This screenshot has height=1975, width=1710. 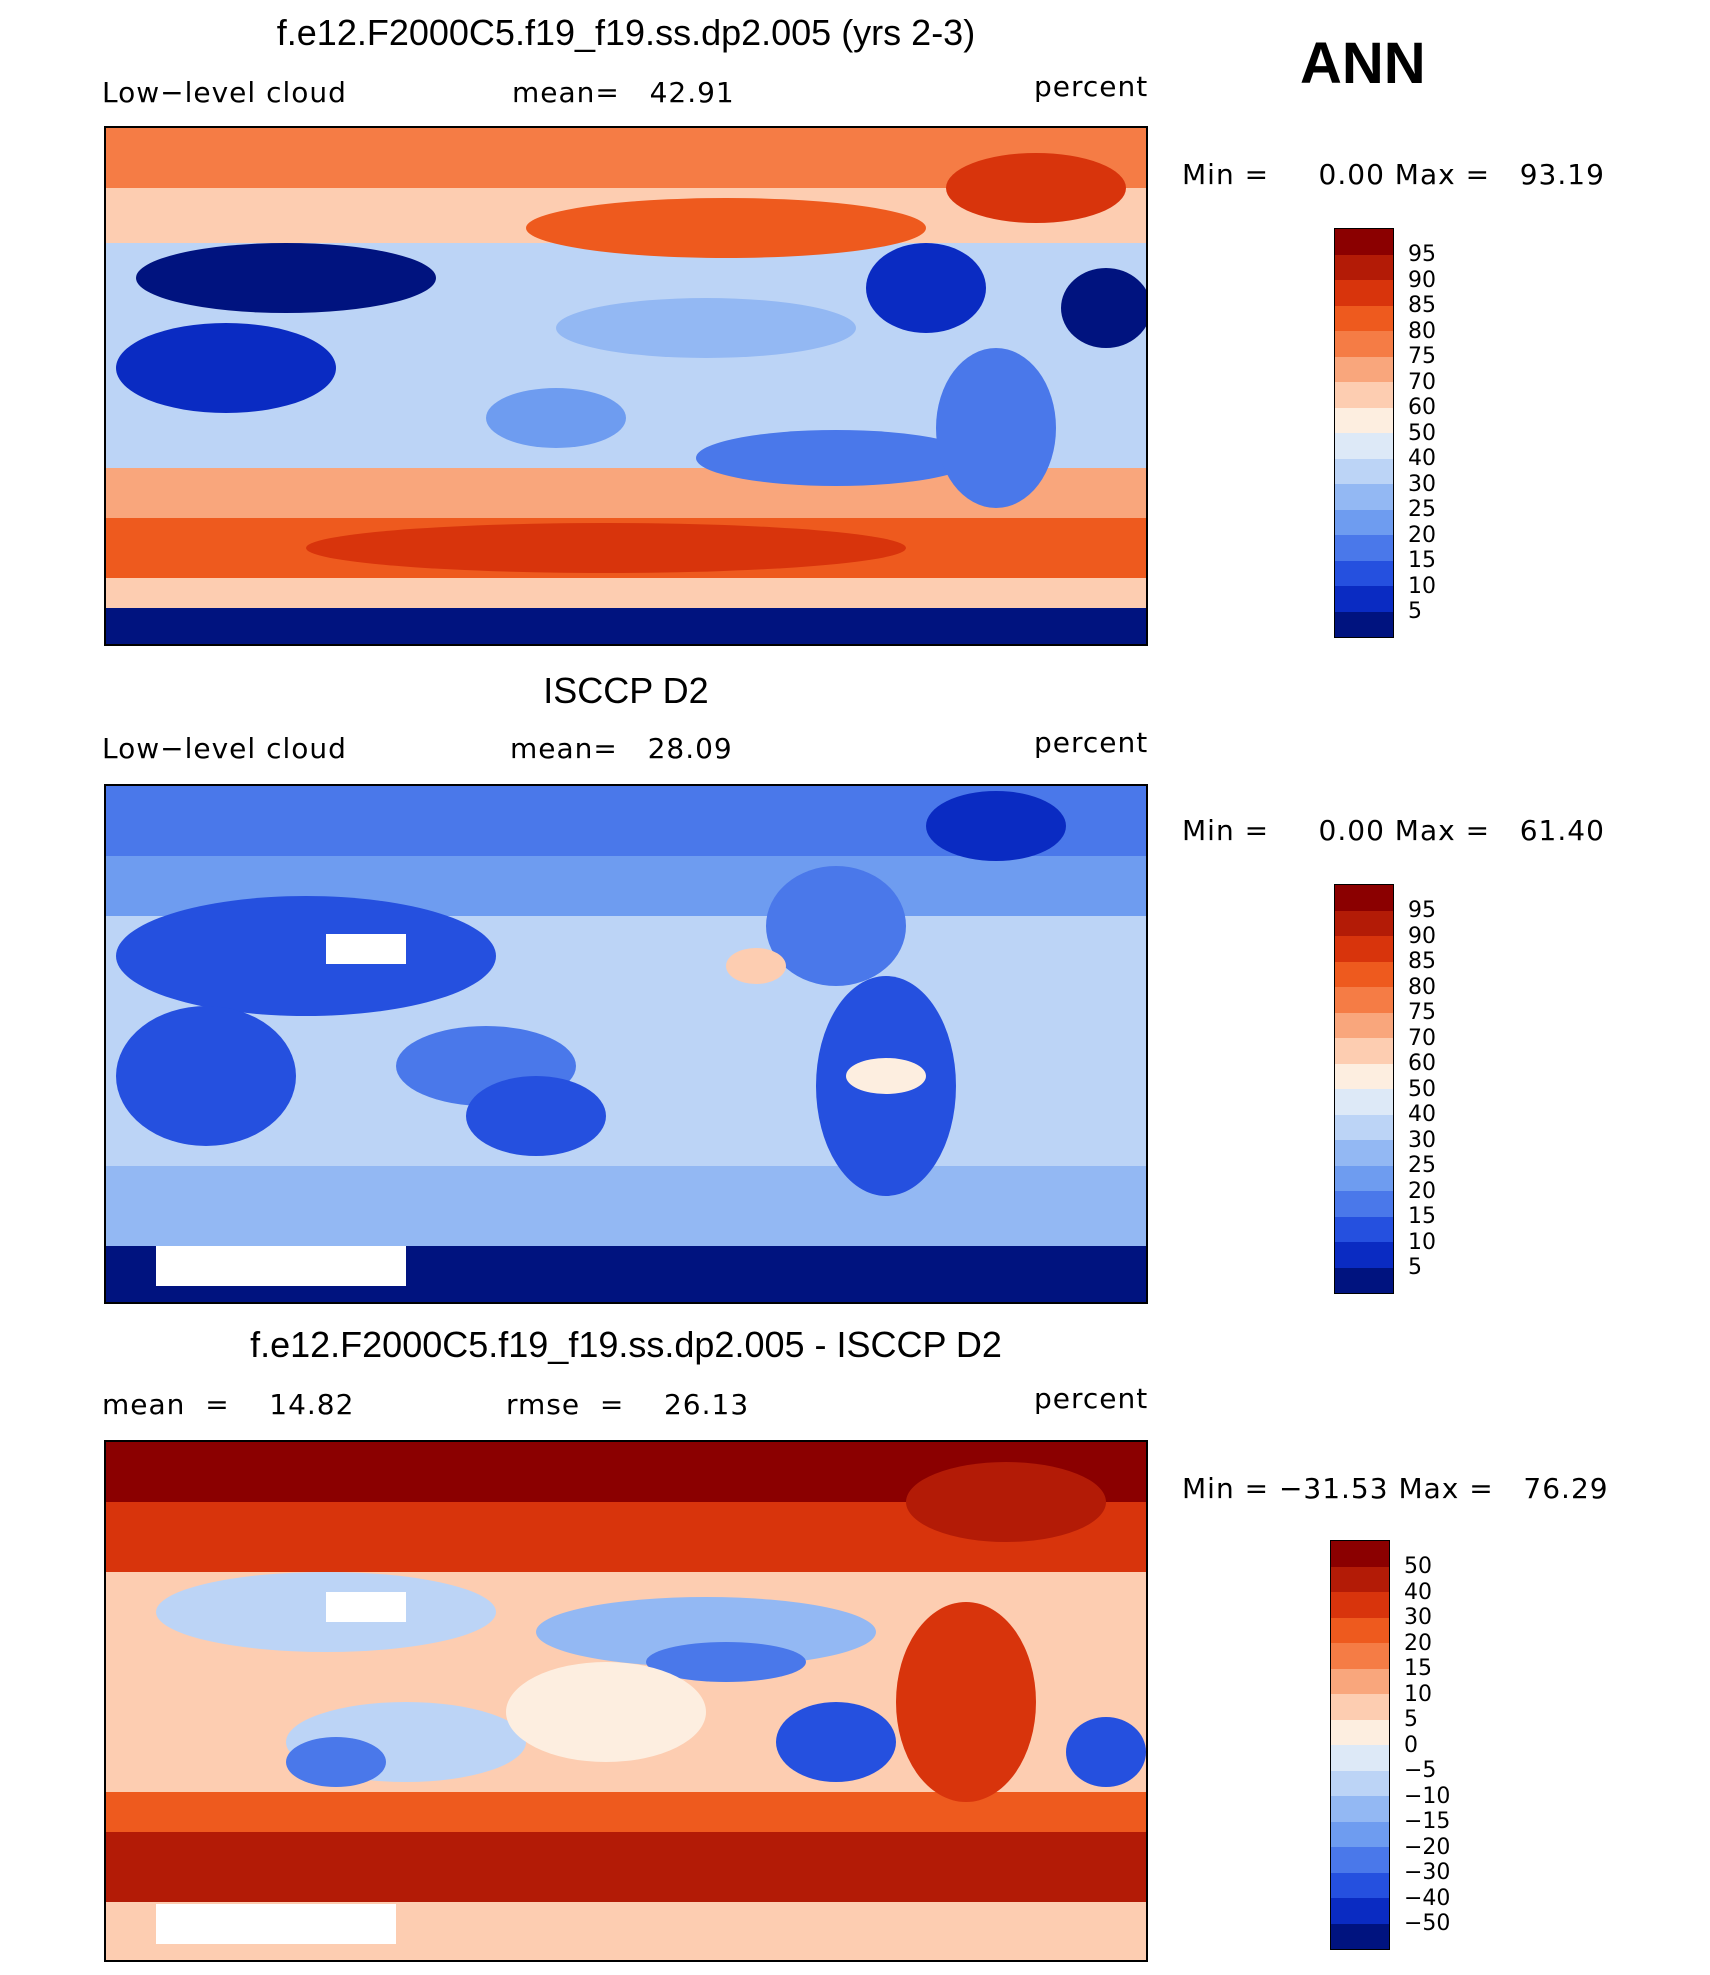 I want to click on season-label: ANN, so click(x=1363, y=63).